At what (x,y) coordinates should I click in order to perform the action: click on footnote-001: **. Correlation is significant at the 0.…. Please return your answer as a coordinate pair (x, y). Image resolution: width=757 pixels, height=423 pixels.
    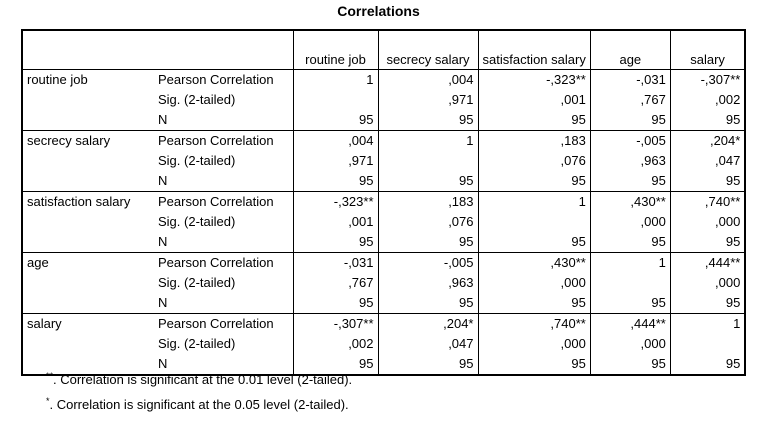
    Looking at the image, I should click on (199, 379).